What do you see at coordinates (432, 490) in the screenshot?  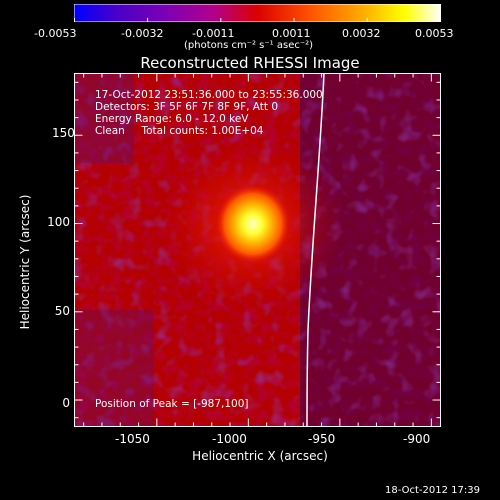 I see `footer-timestamp: 18-Oct-2012 17:39` at bounding box center [432, 490].